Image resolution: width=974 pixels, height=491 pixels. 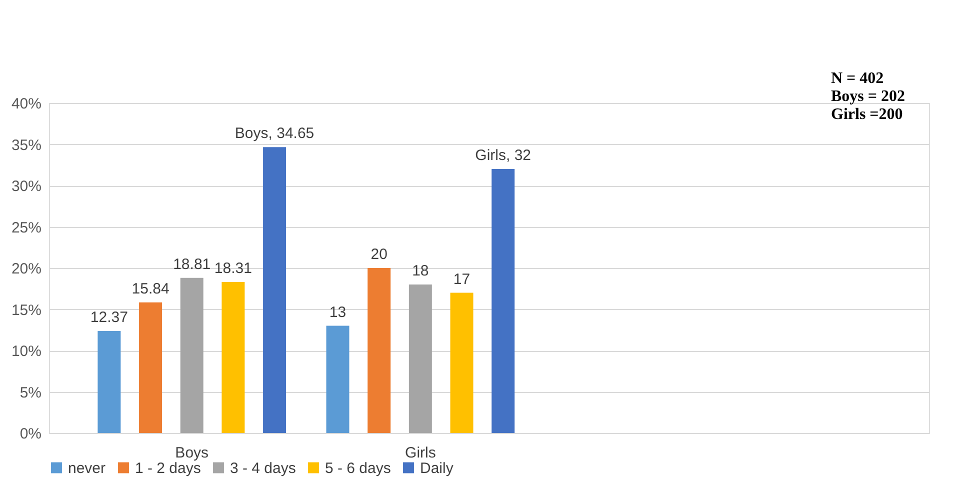 What do you see at coordinates (263, 468) in the screenshot?
I see `legend-label: 3 - 4 days` at bounding box center [263, 468].